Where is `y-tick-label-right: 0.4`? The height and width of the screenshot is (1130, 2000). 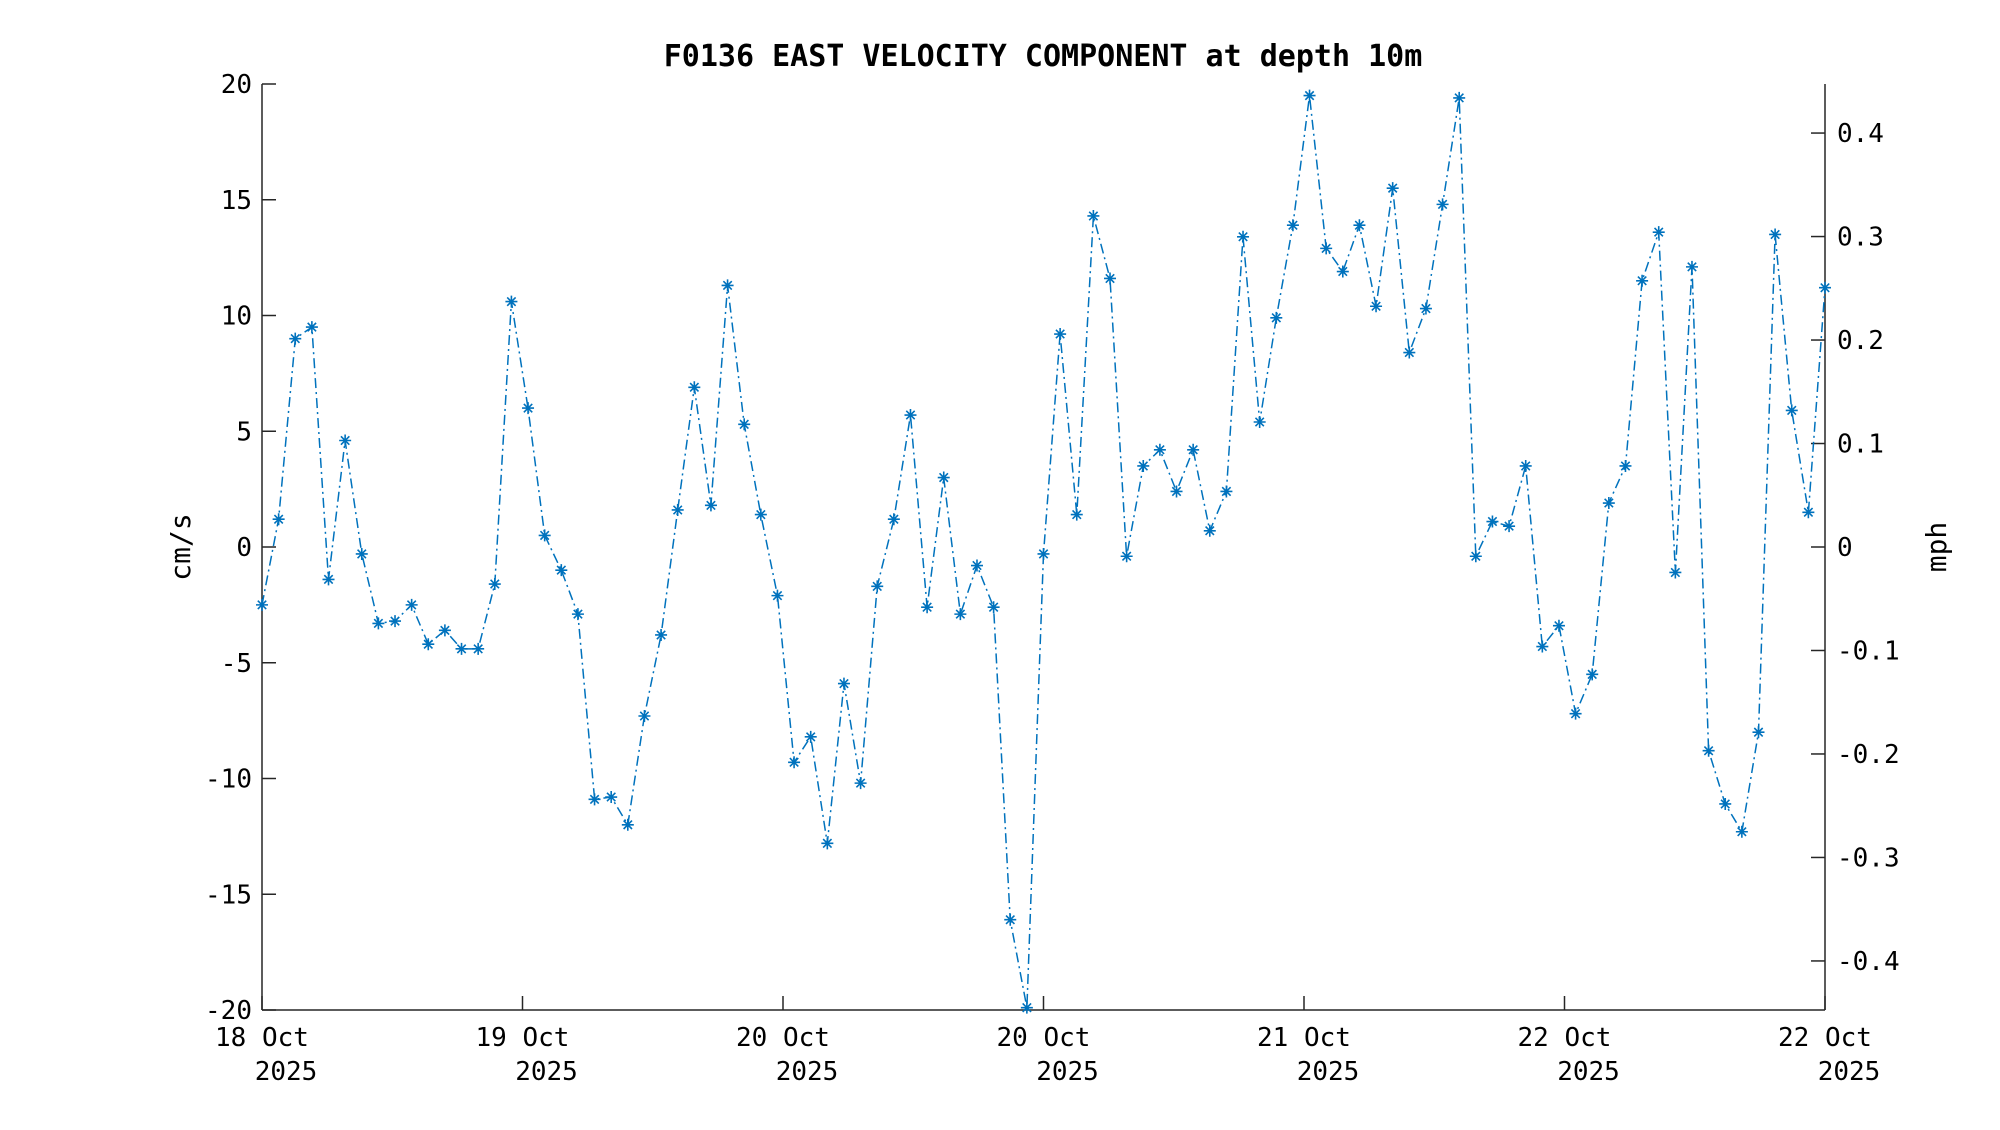
y-tick-label-right: 0.4 is located at coordinates (1860, 134).